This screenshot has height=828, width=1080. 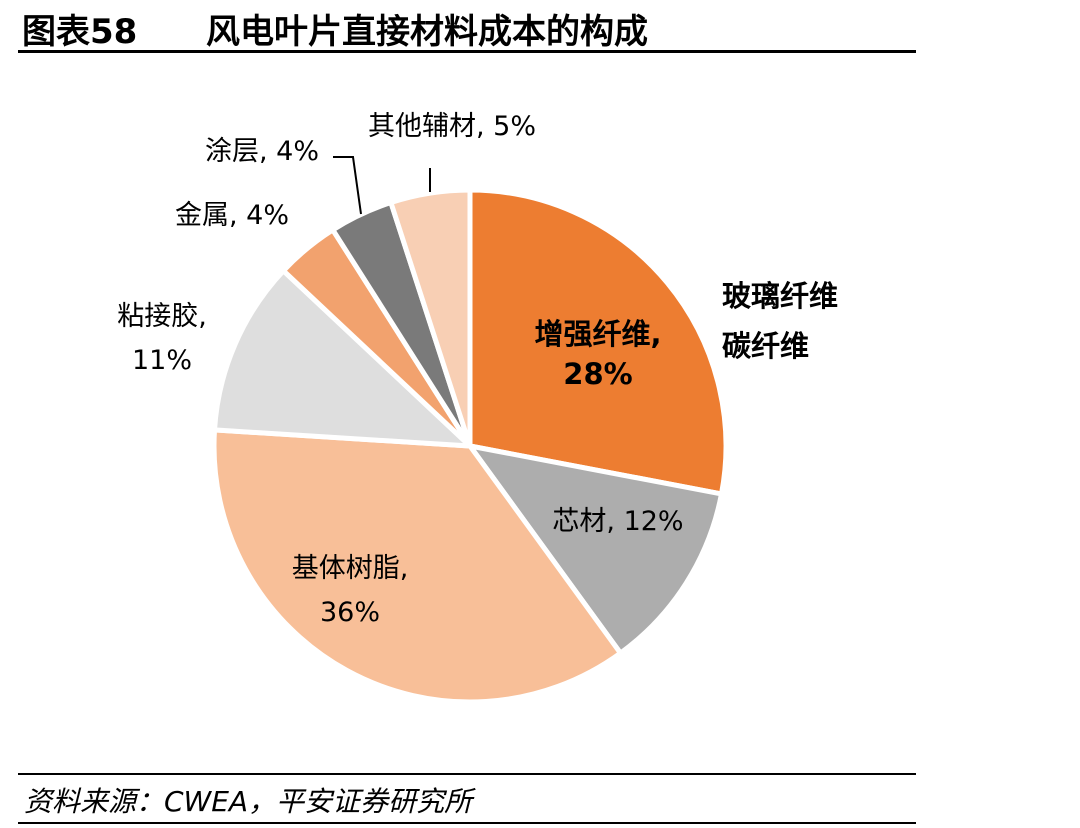 I want to click on chart-title: 风电叶片直接材料成本的构成, so click(x=427, y=32).